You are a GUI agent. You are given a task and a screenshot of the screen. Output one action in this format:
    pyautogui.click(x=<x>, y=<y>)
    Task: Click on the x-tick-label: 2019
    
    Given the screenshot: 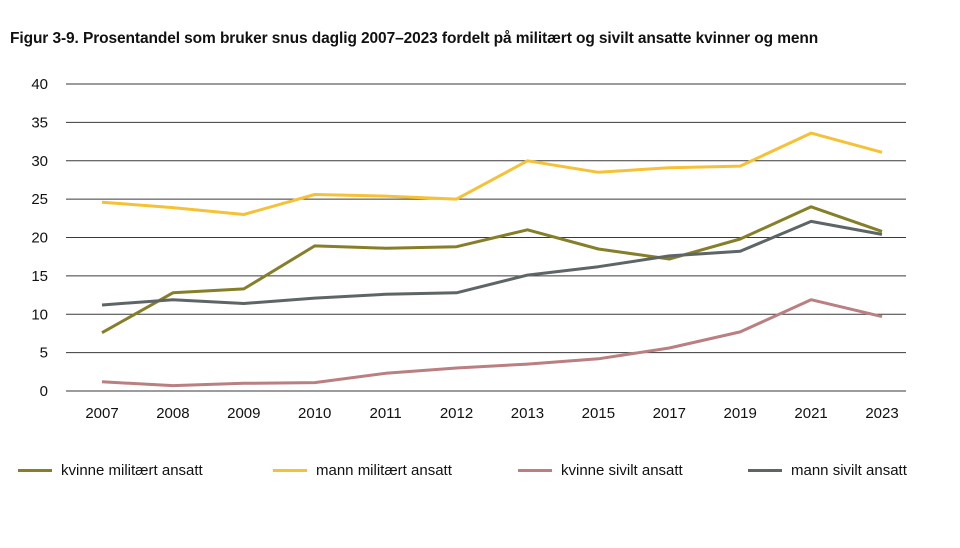 What is the action you would take?
    pyautogui.click(x=739, y=413)
    